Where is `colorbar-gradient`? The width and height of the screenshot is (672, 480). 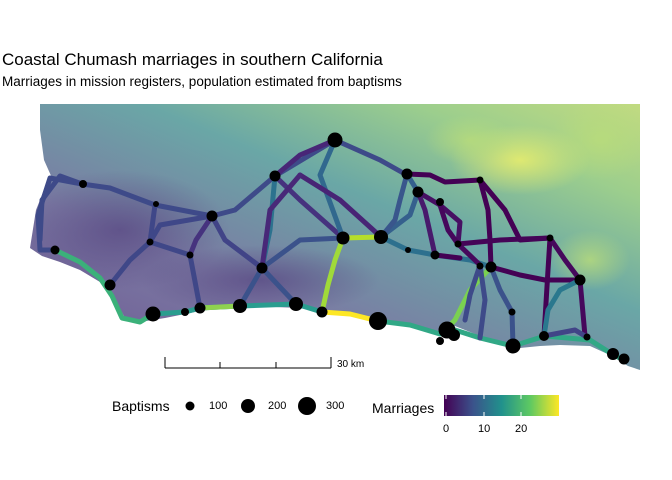
colorbar-gradient is located at coordinates (501, 405).